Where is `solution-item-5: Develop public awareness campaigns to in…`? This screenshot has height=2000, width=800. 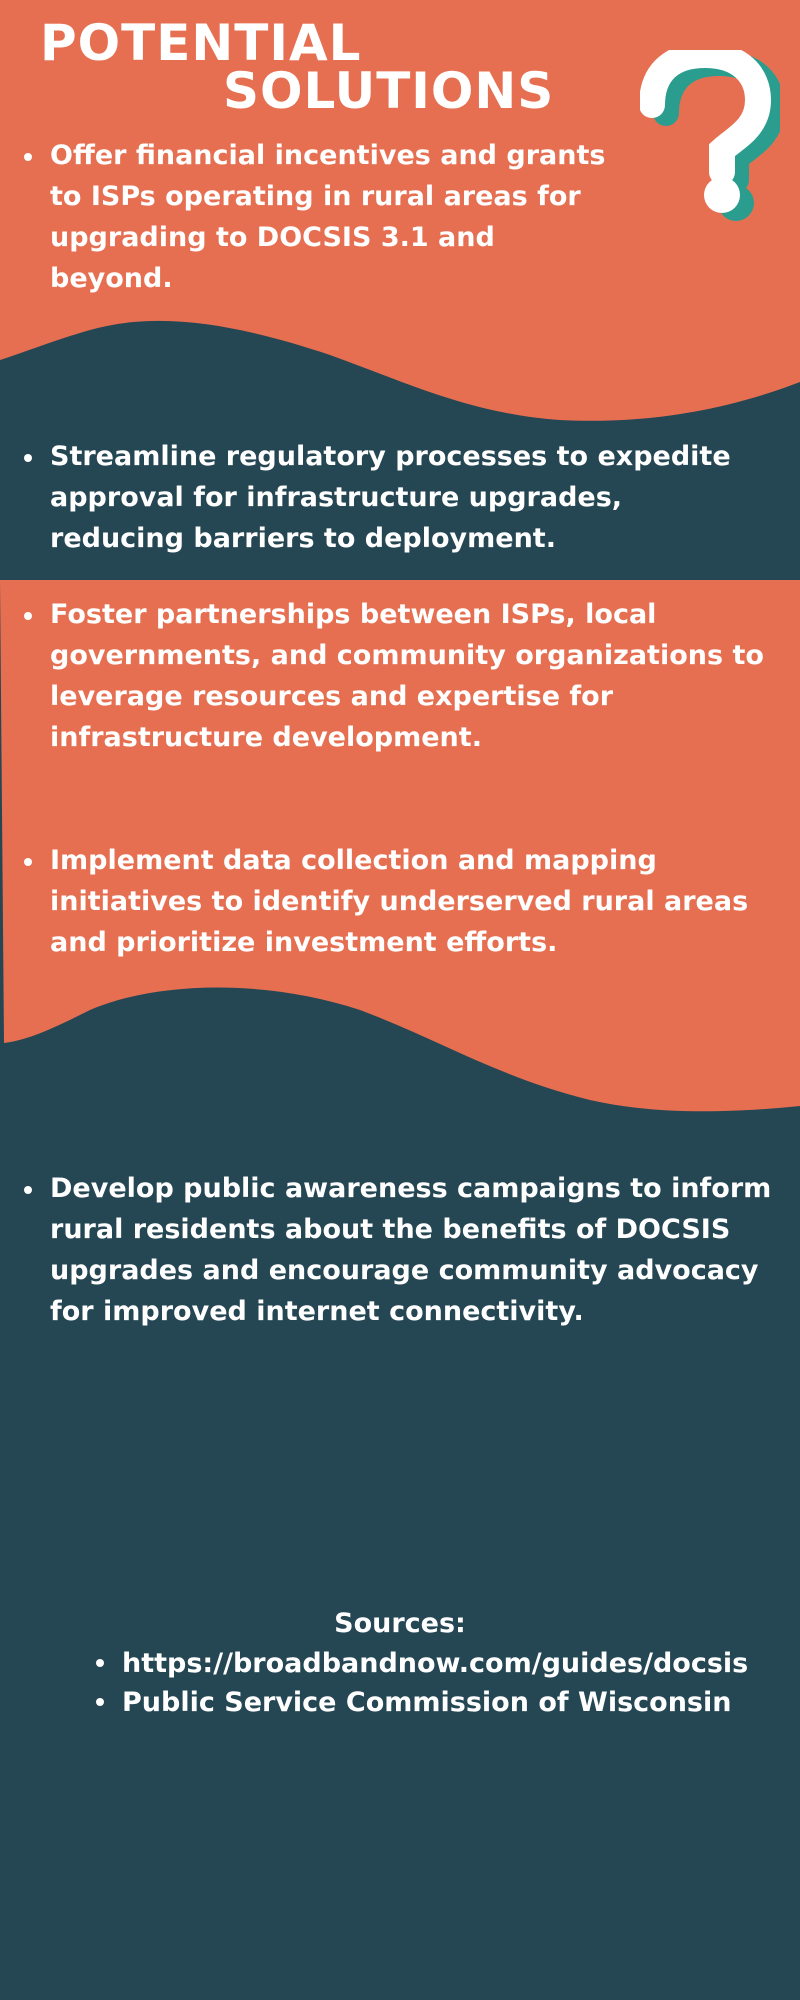
solution-item-5: Develop public awareness campaigns to in… is located at coordinates (404, 1250).